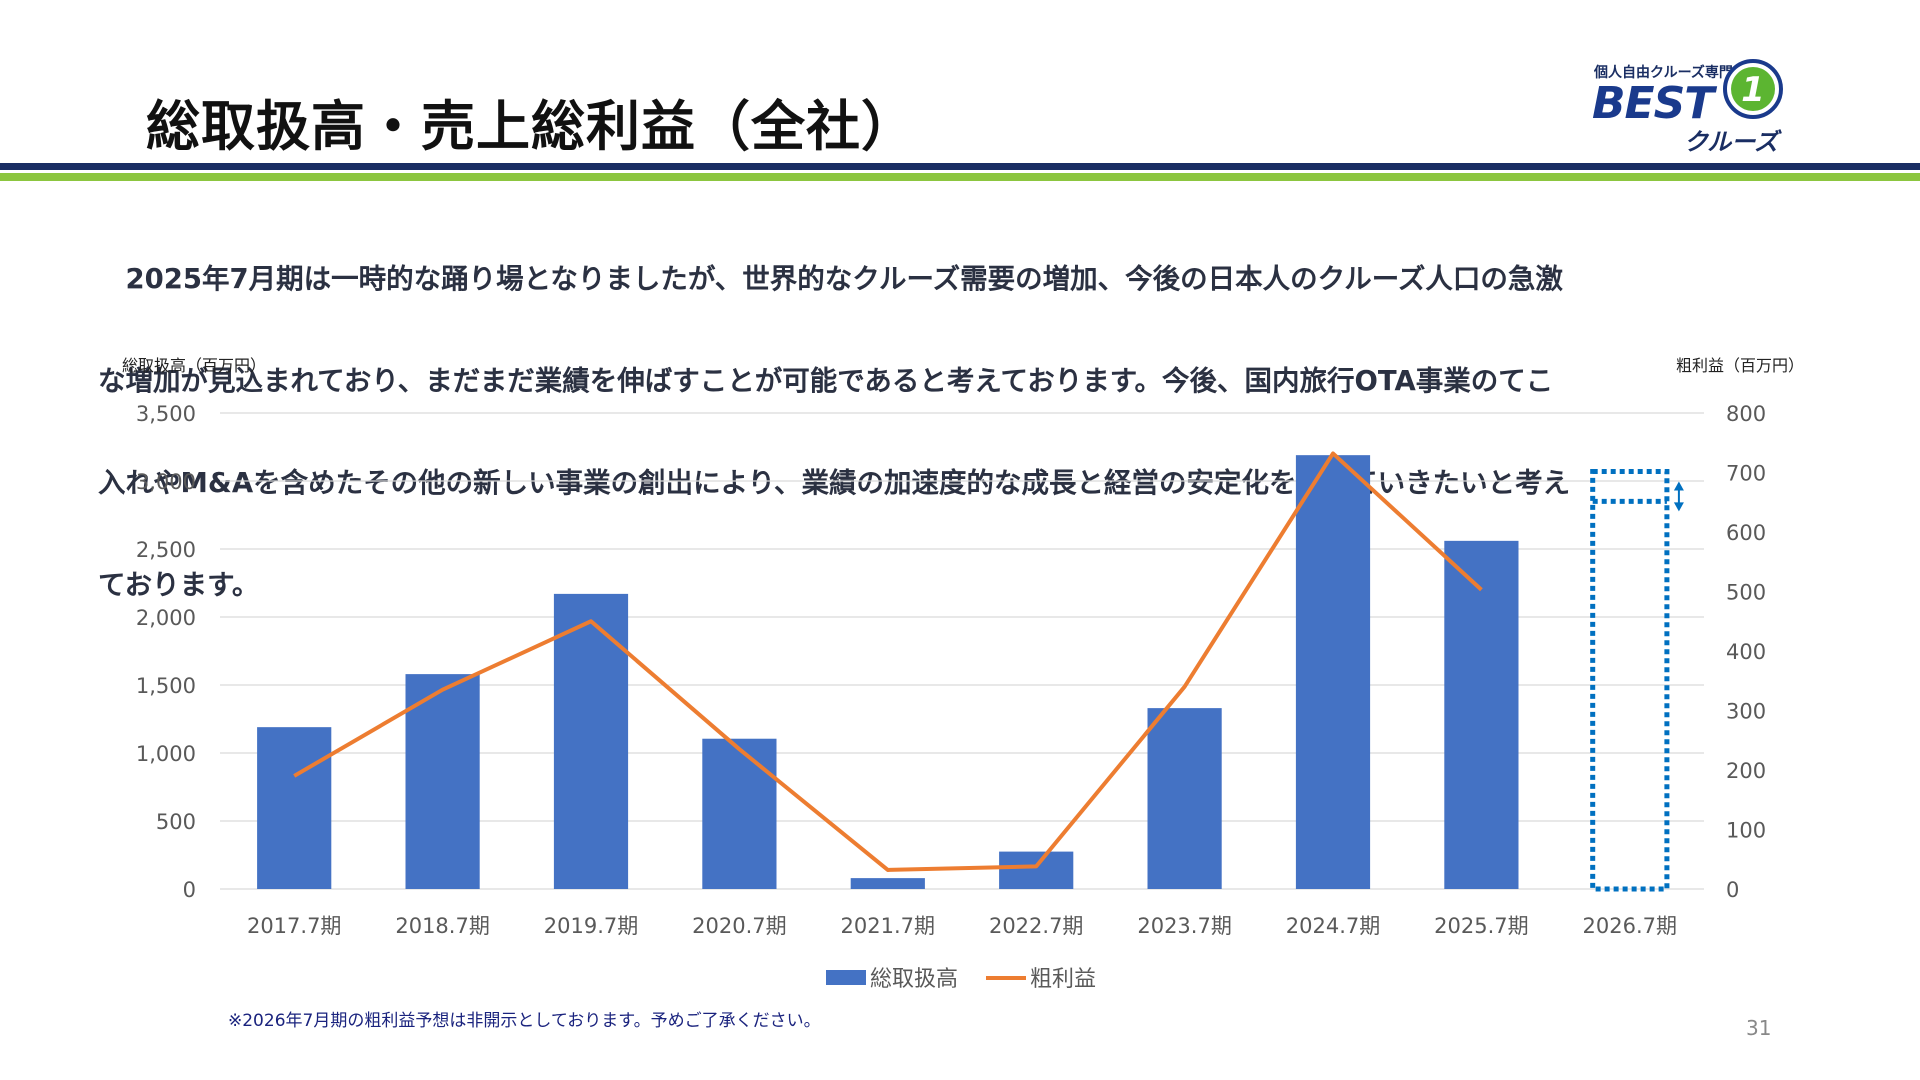  What do you see at coordinates (166, 550) in the screenshot?
I see `left-tick-label: 2,500` at bounding box center [166, 550].